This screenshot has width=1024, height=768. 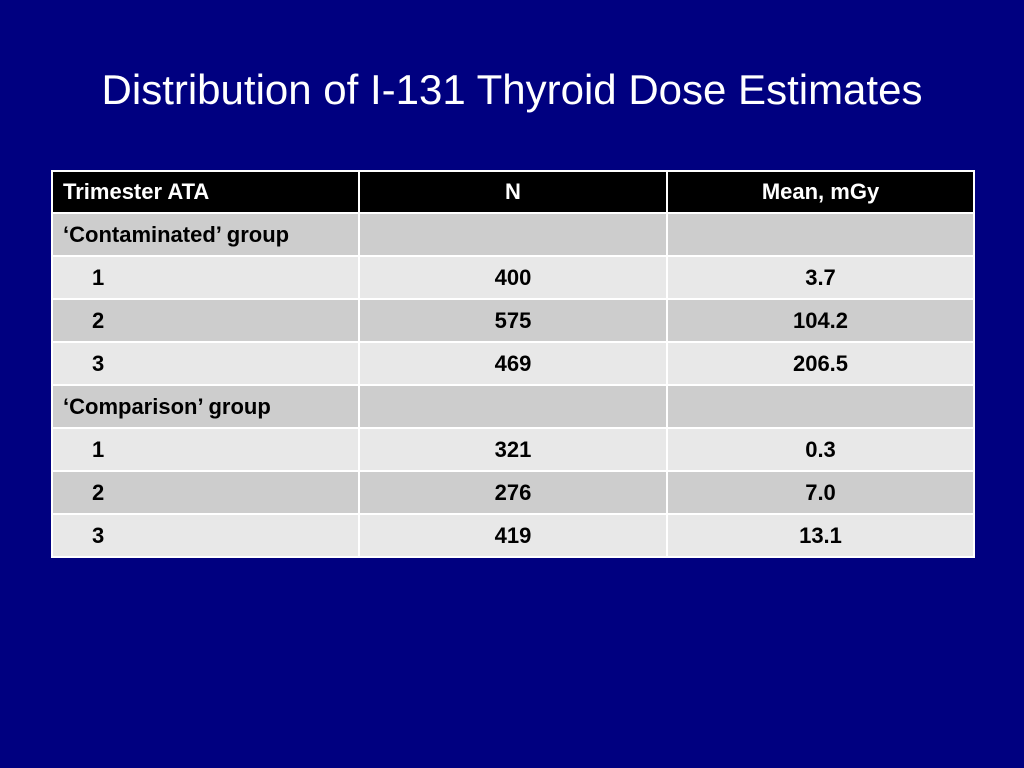 I want to click on table-row-comparison-group: ‘Comparison’ group, so click(x=513, y=406).